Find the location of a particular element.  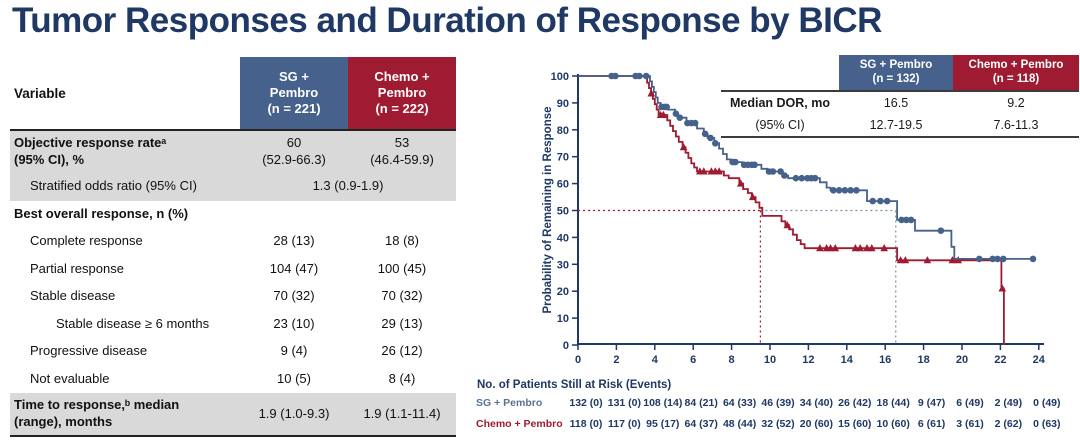

risk-value: 18 (44) is located at coordinates (893, 403).